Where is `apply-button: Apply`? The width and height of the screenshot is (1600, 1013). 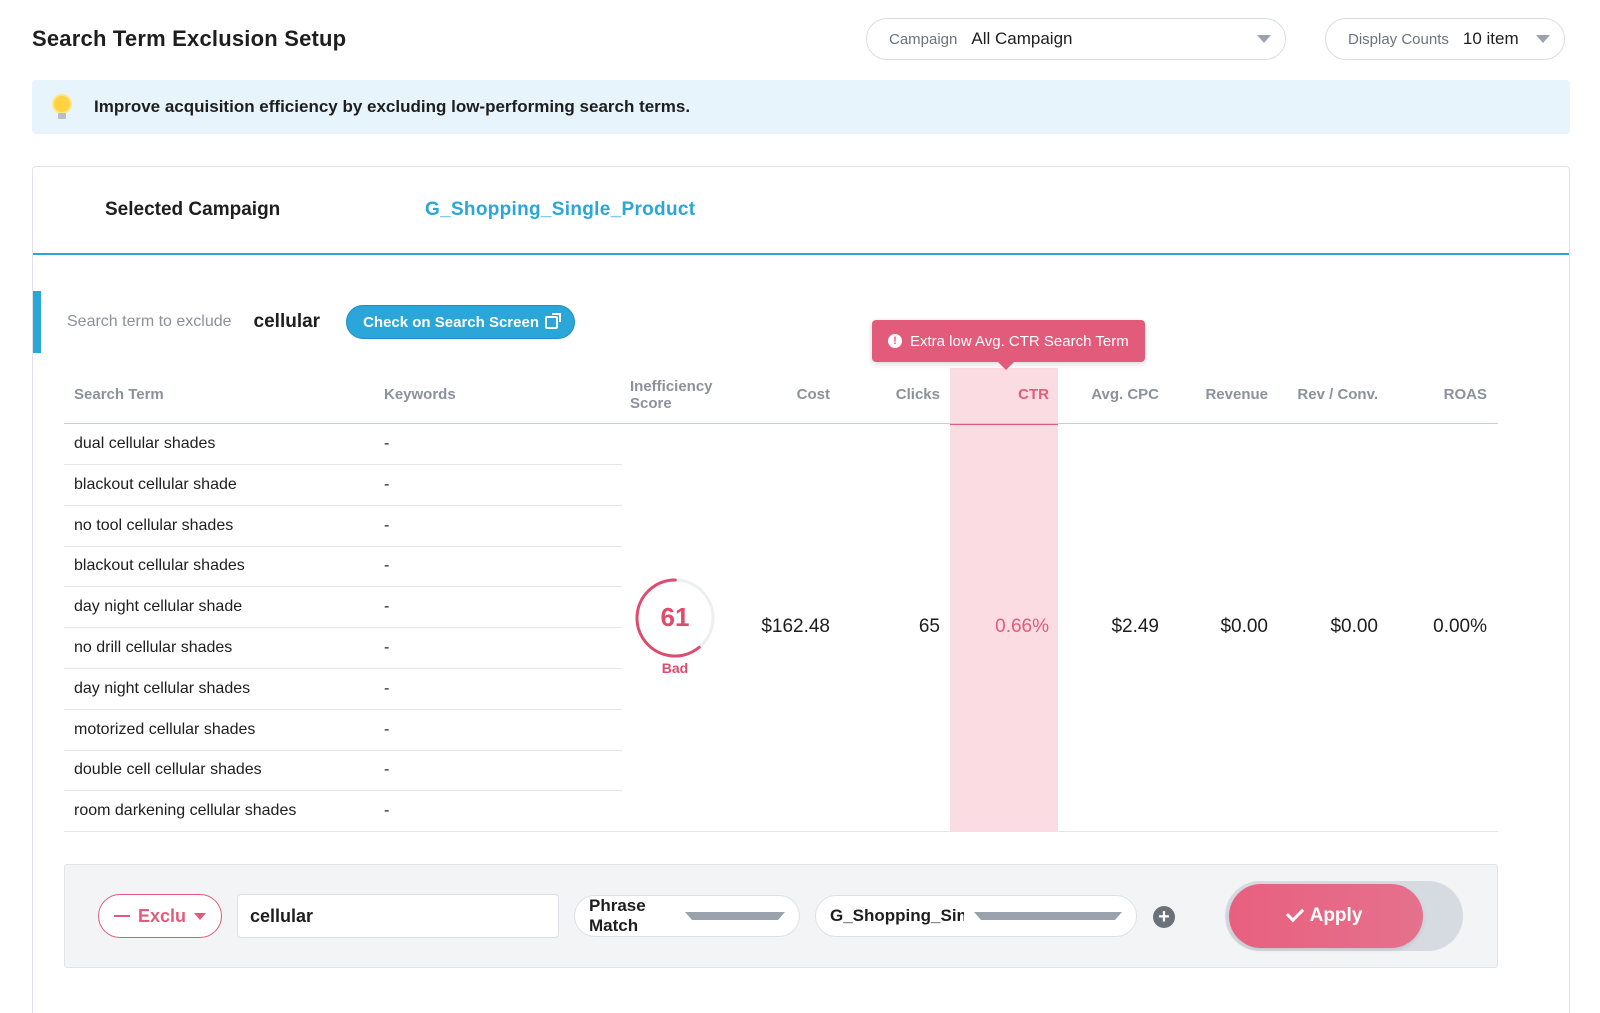 apply-button: Apply is located at coordinates (1326, 916).